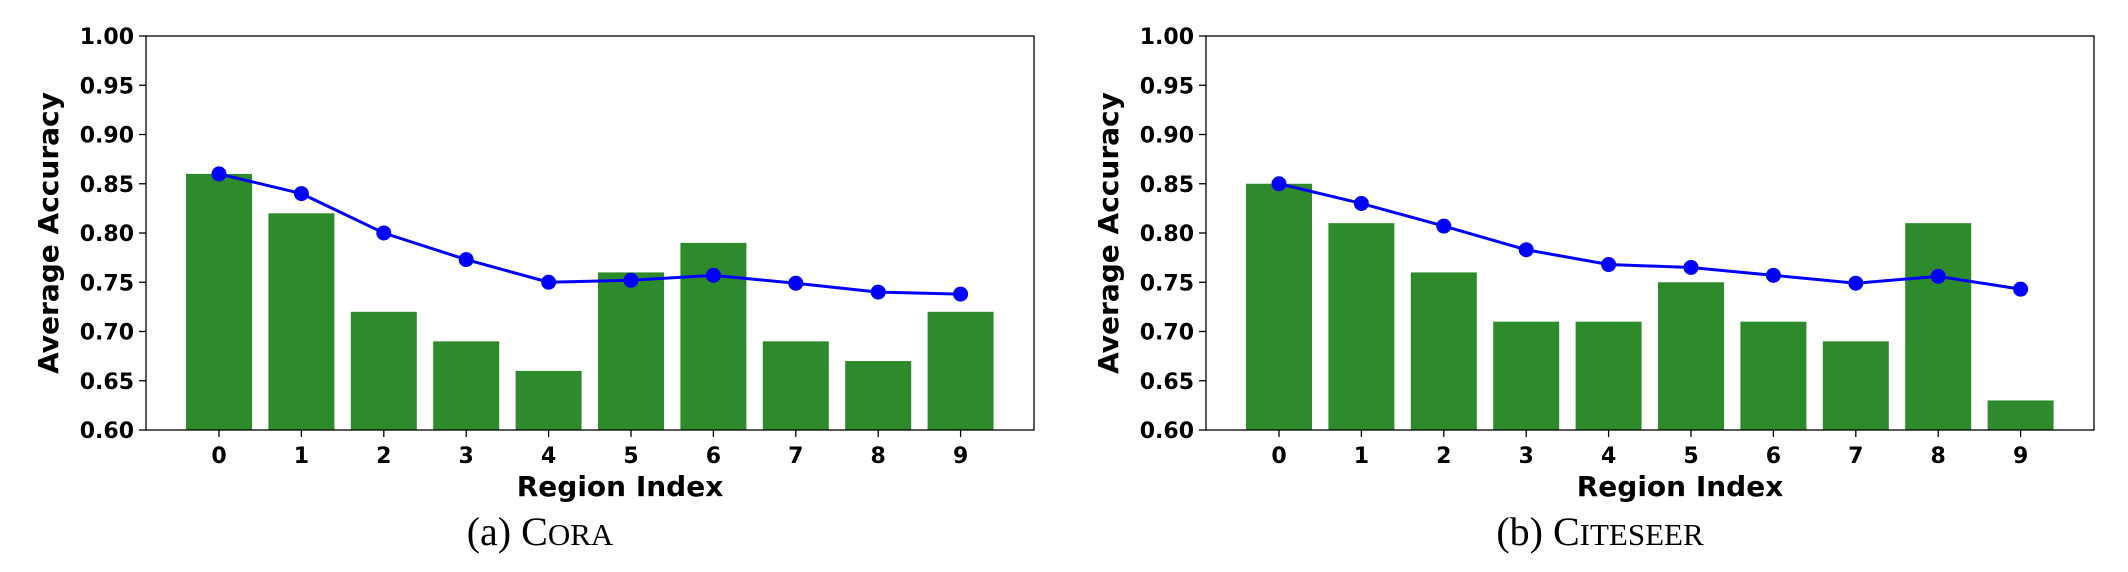 This screenshot has width=2128, height=572. Describe the element at coordinates (494, 531) in the screenshot. I see `caption-prefix: (a)` at that location.